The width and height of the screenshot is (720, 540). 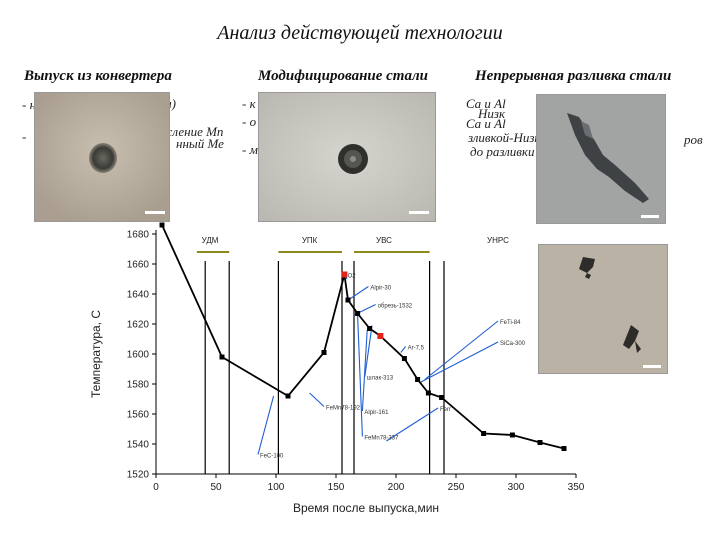 I want to click on micrograph-2-image, so click(x=347, y=157).